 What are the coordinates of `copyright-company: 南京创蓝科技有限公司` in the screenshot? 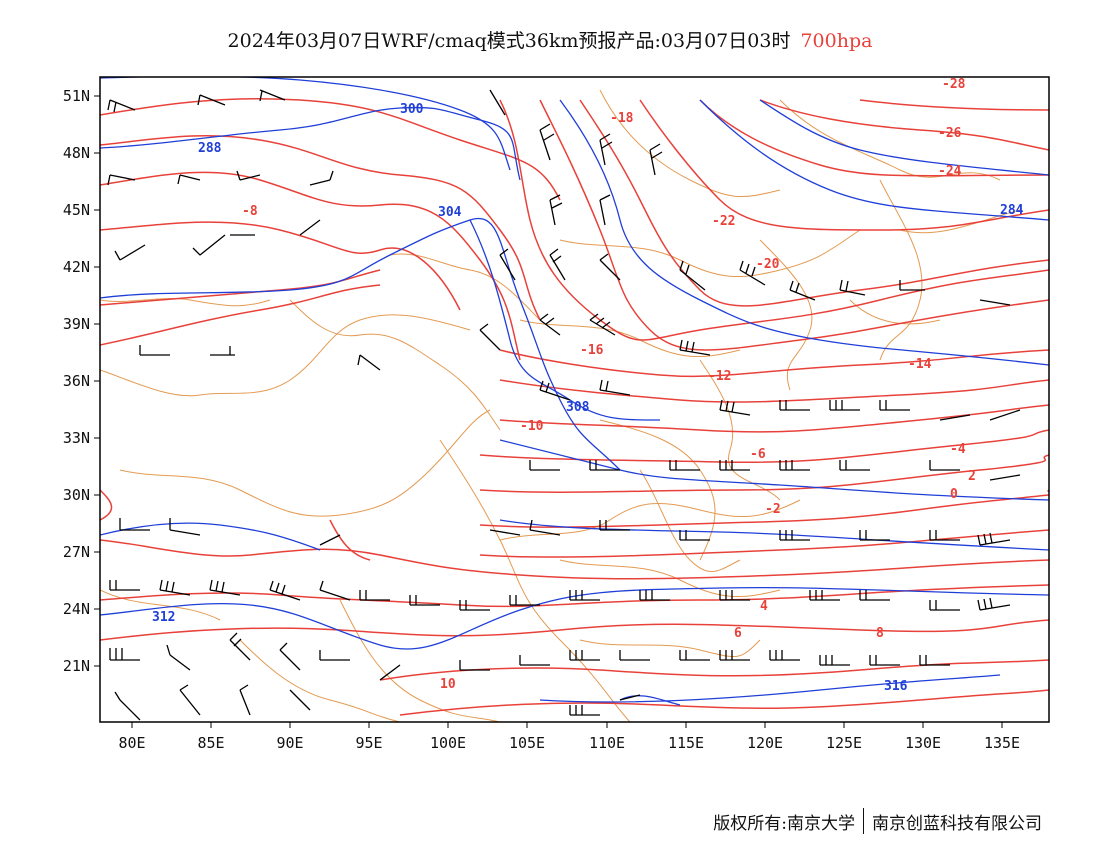 It's located at (957, 823).